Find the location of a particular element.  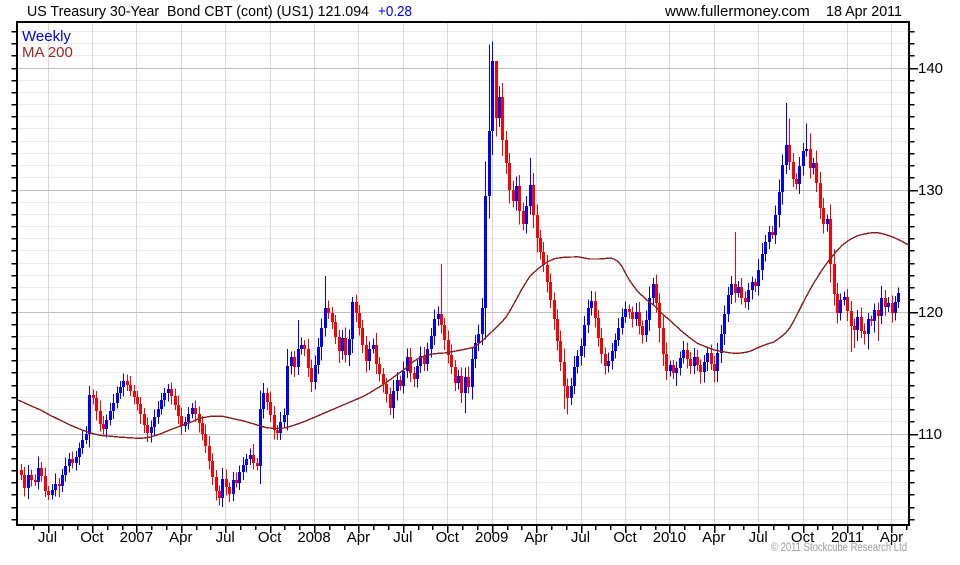

svg-text: 130 is located at coordinates (930, 190).